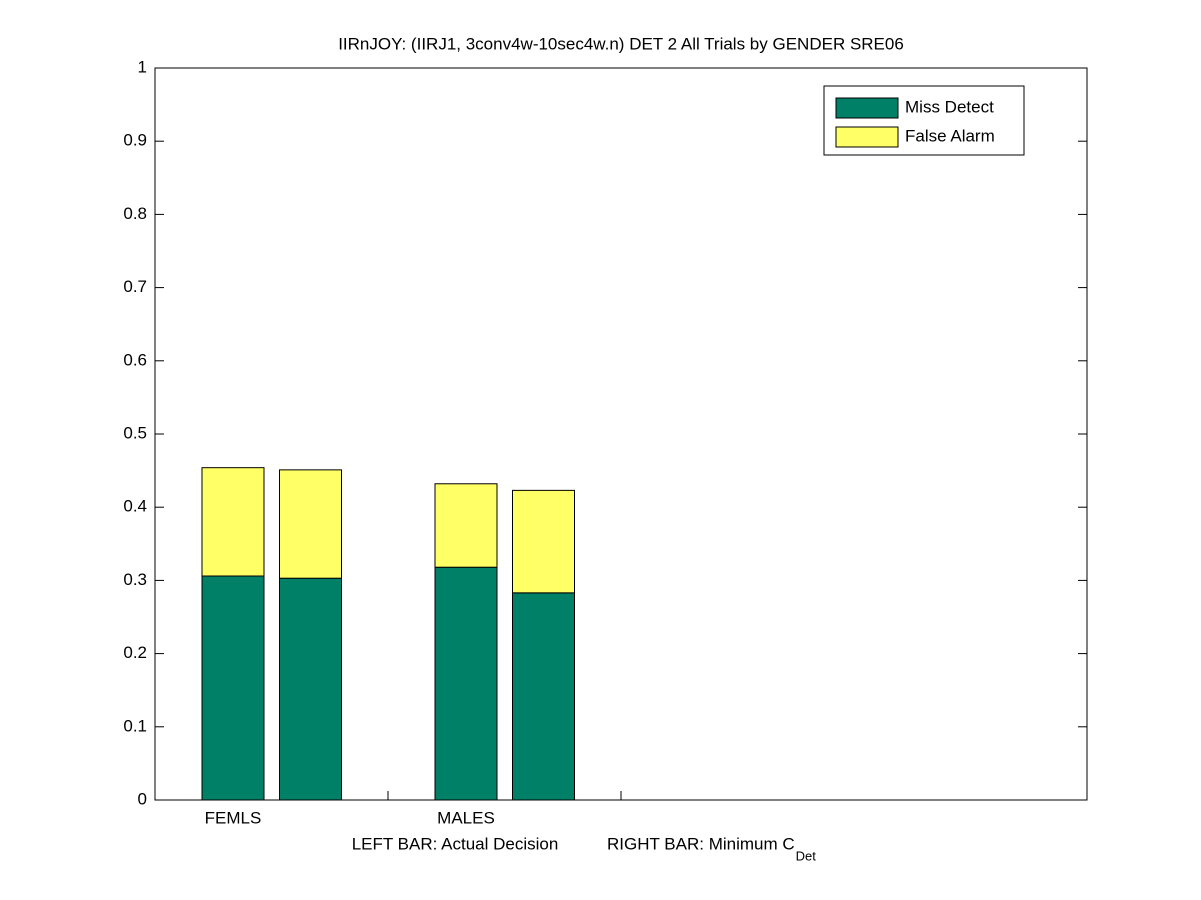  Describe the element at coordinates (135, 359) in the screenshot. I see `y-tick-label: 0.6` at that location.